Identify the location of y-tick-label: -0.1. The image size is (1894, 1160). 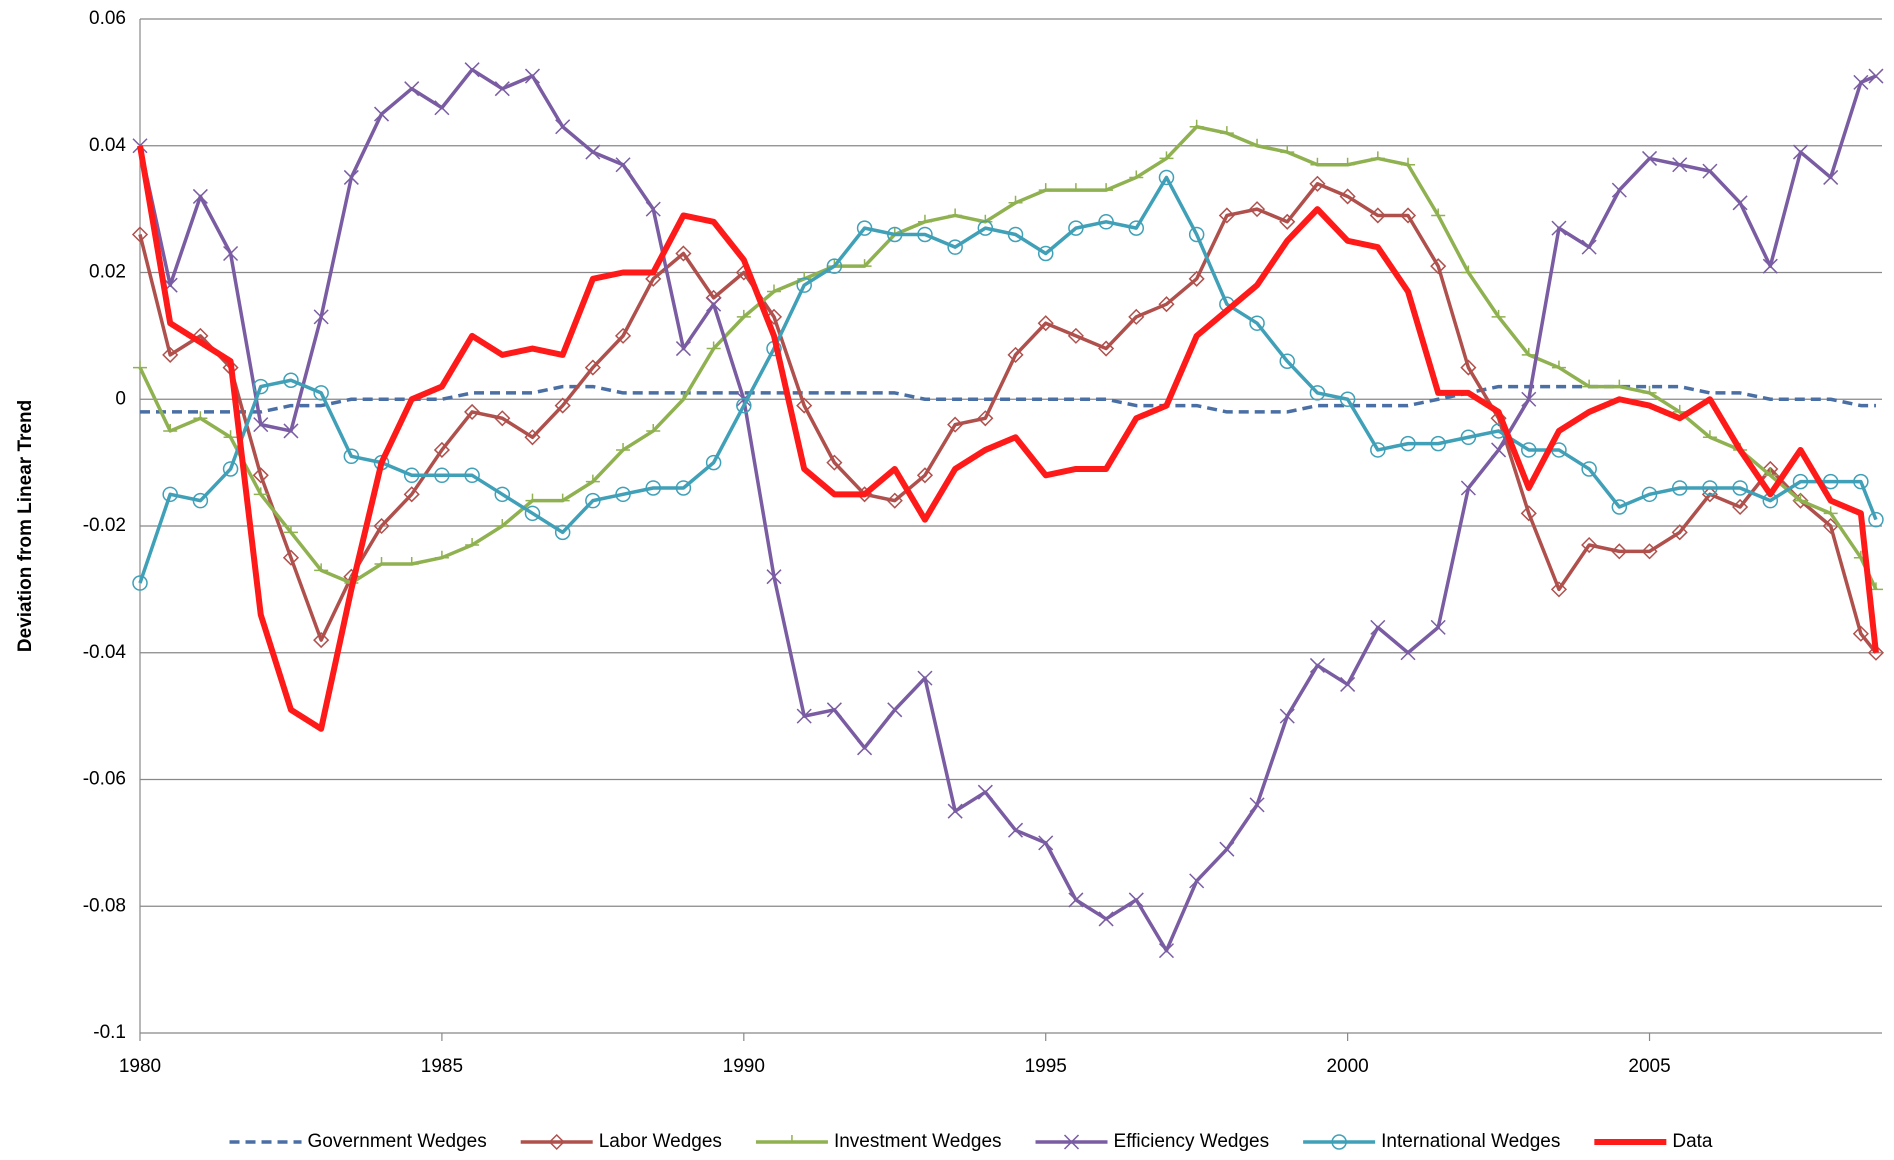
(109, 1032).